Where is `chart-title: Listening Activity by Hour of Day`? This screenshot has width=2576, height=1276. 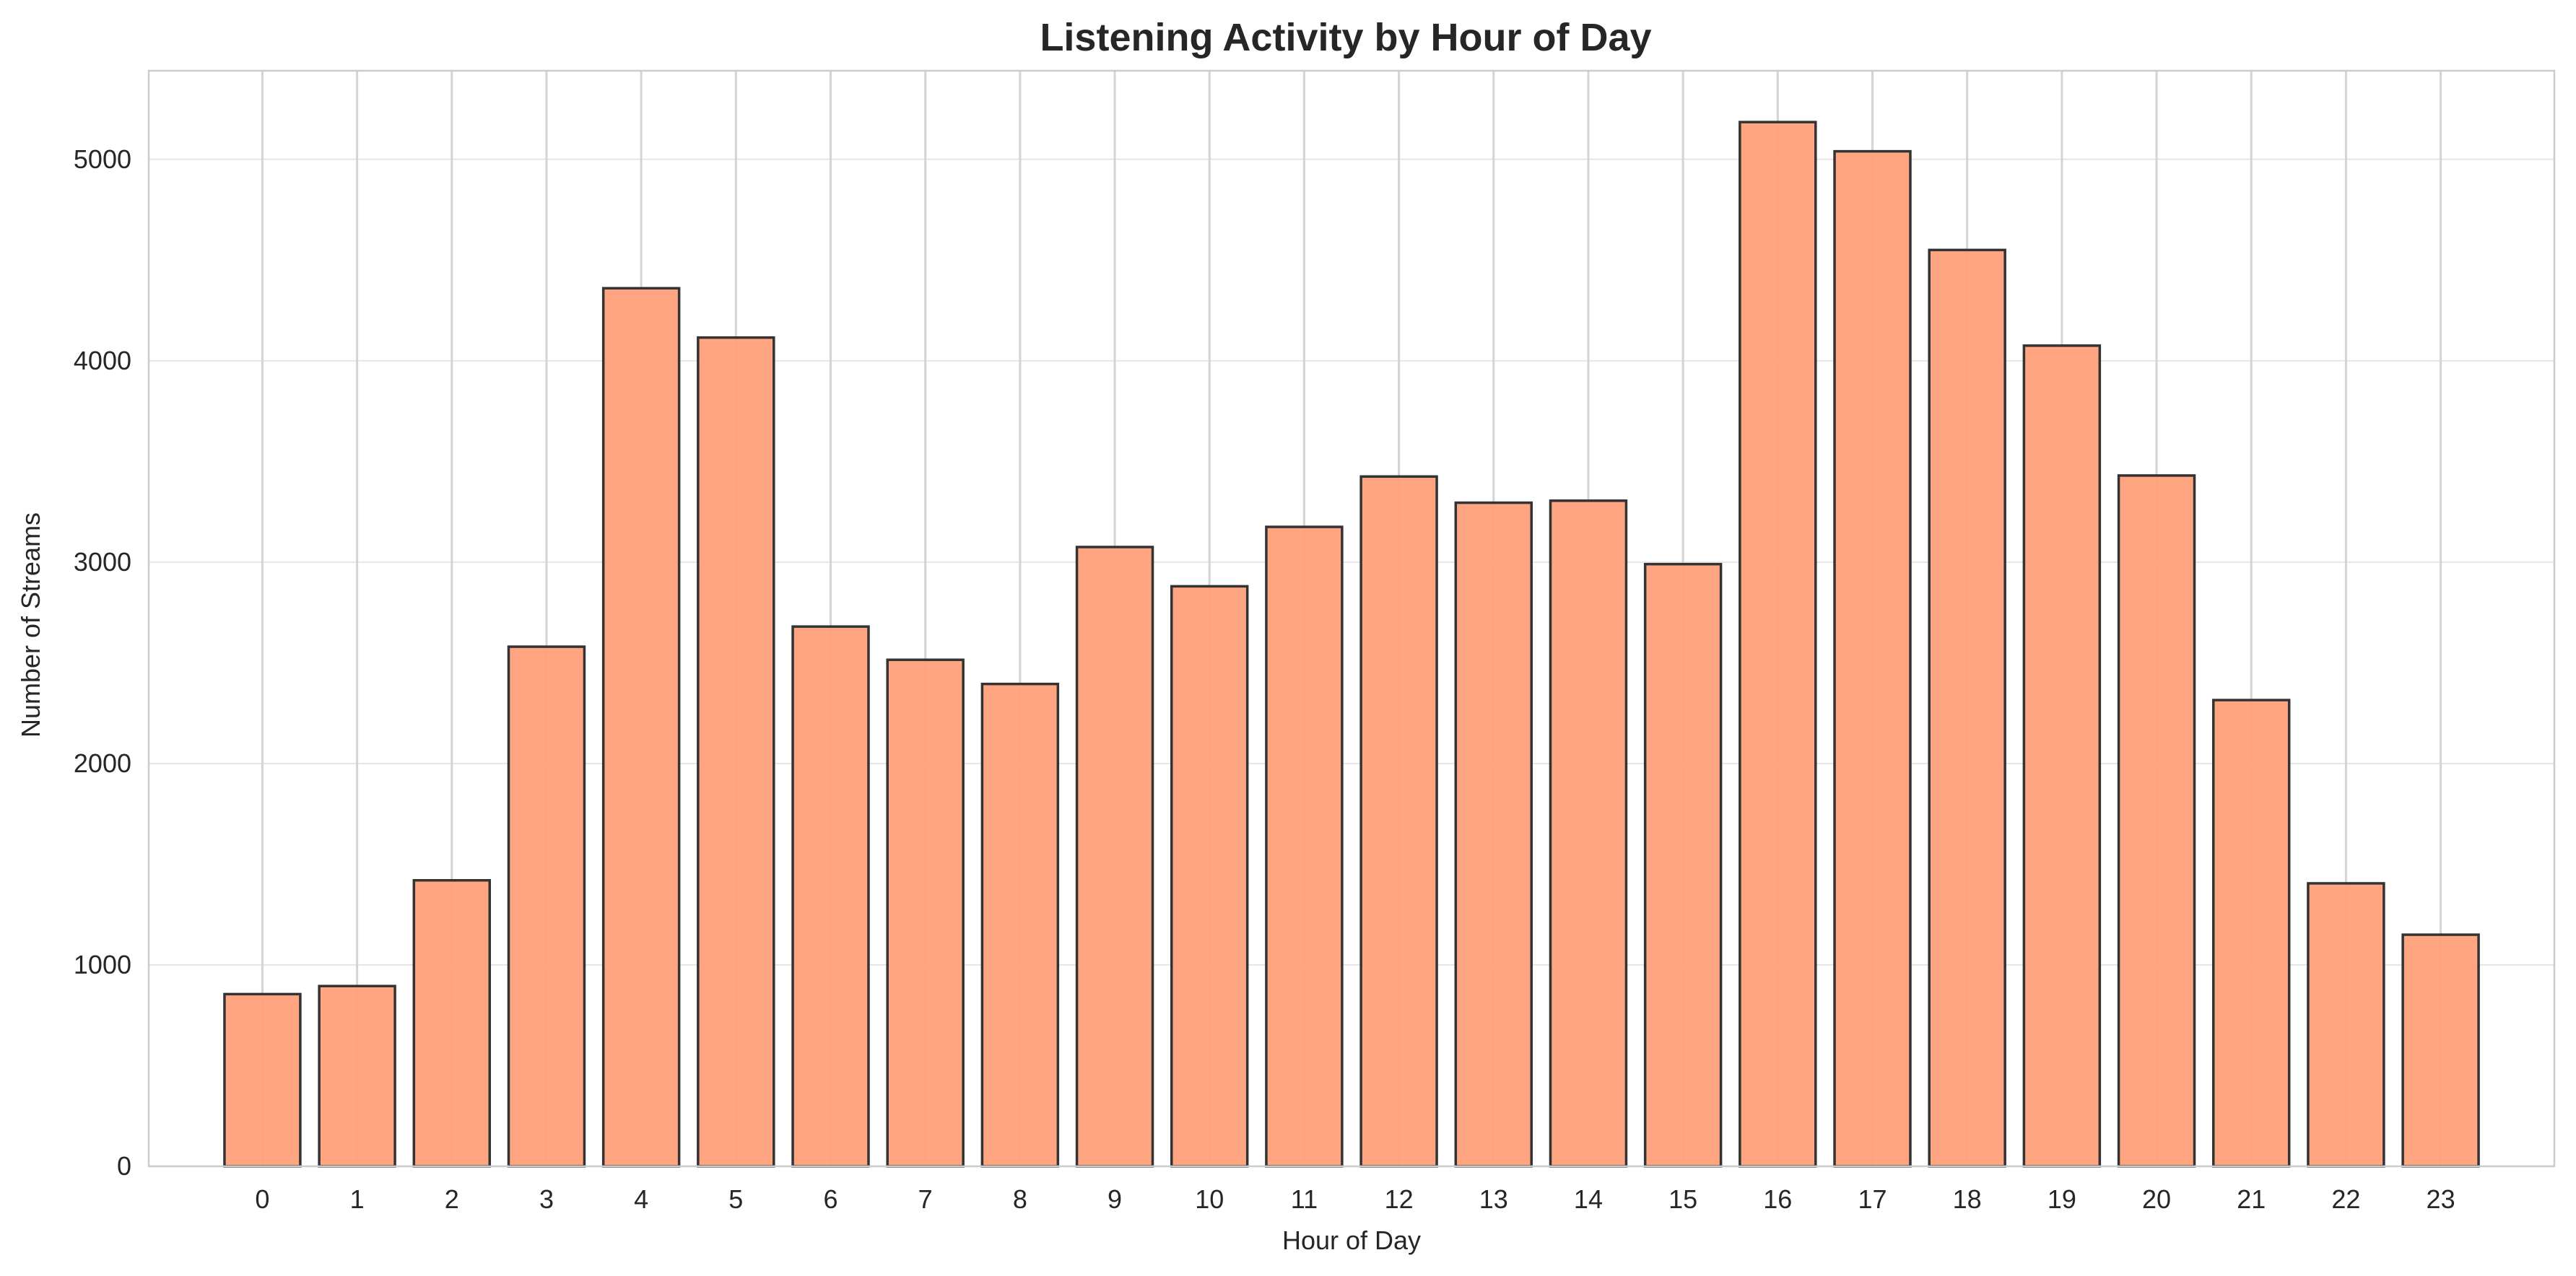
chart-title: Listening Activity by Hour of Day is located at coordinates (1345, 37).